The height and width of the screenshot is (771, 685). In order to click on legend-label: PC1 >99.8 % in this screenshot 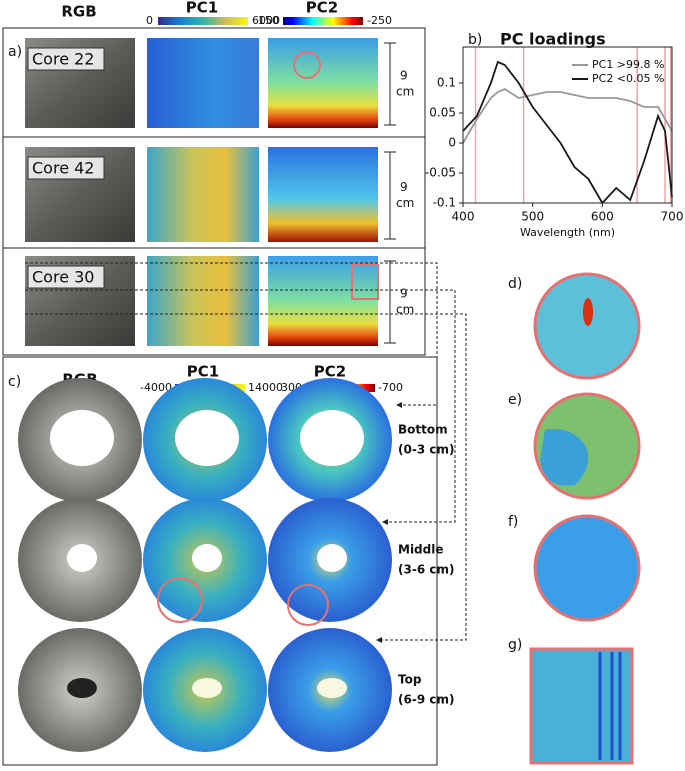, I will do `click(628, 64)`.